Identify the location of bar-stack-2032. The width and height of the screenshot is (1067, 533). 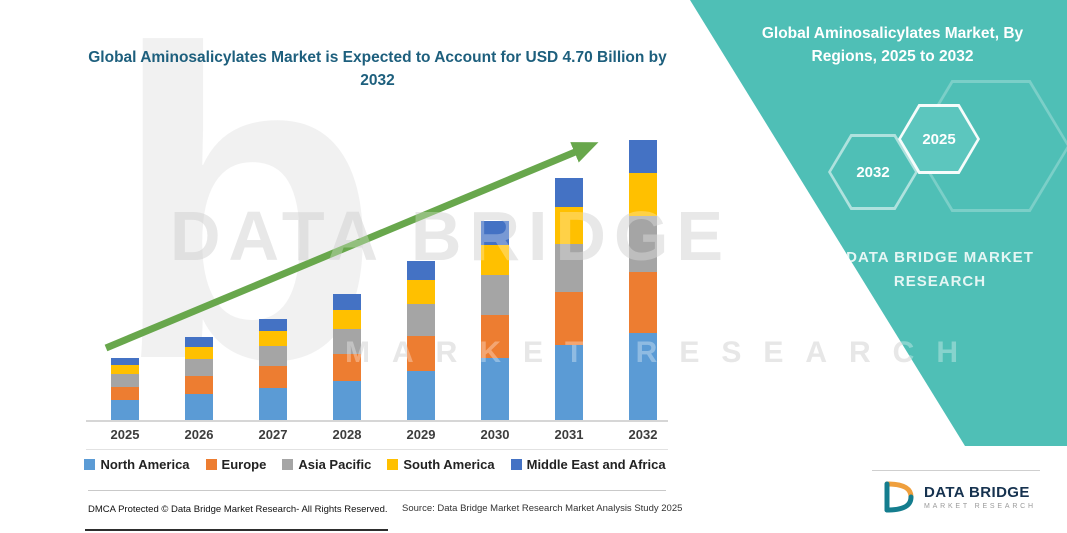
(643, 279).